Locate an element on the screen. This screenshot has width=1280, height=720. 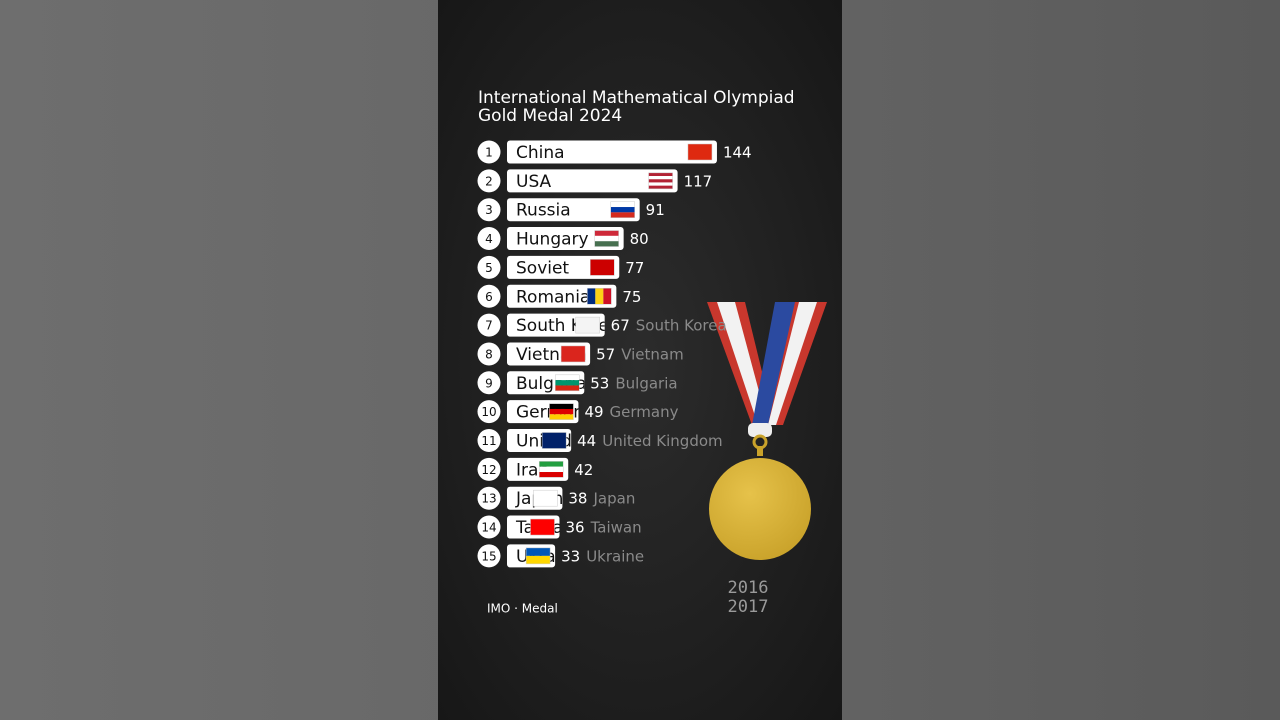
bar-row: 12 Iran 42 is located at coordinates (535, 469).